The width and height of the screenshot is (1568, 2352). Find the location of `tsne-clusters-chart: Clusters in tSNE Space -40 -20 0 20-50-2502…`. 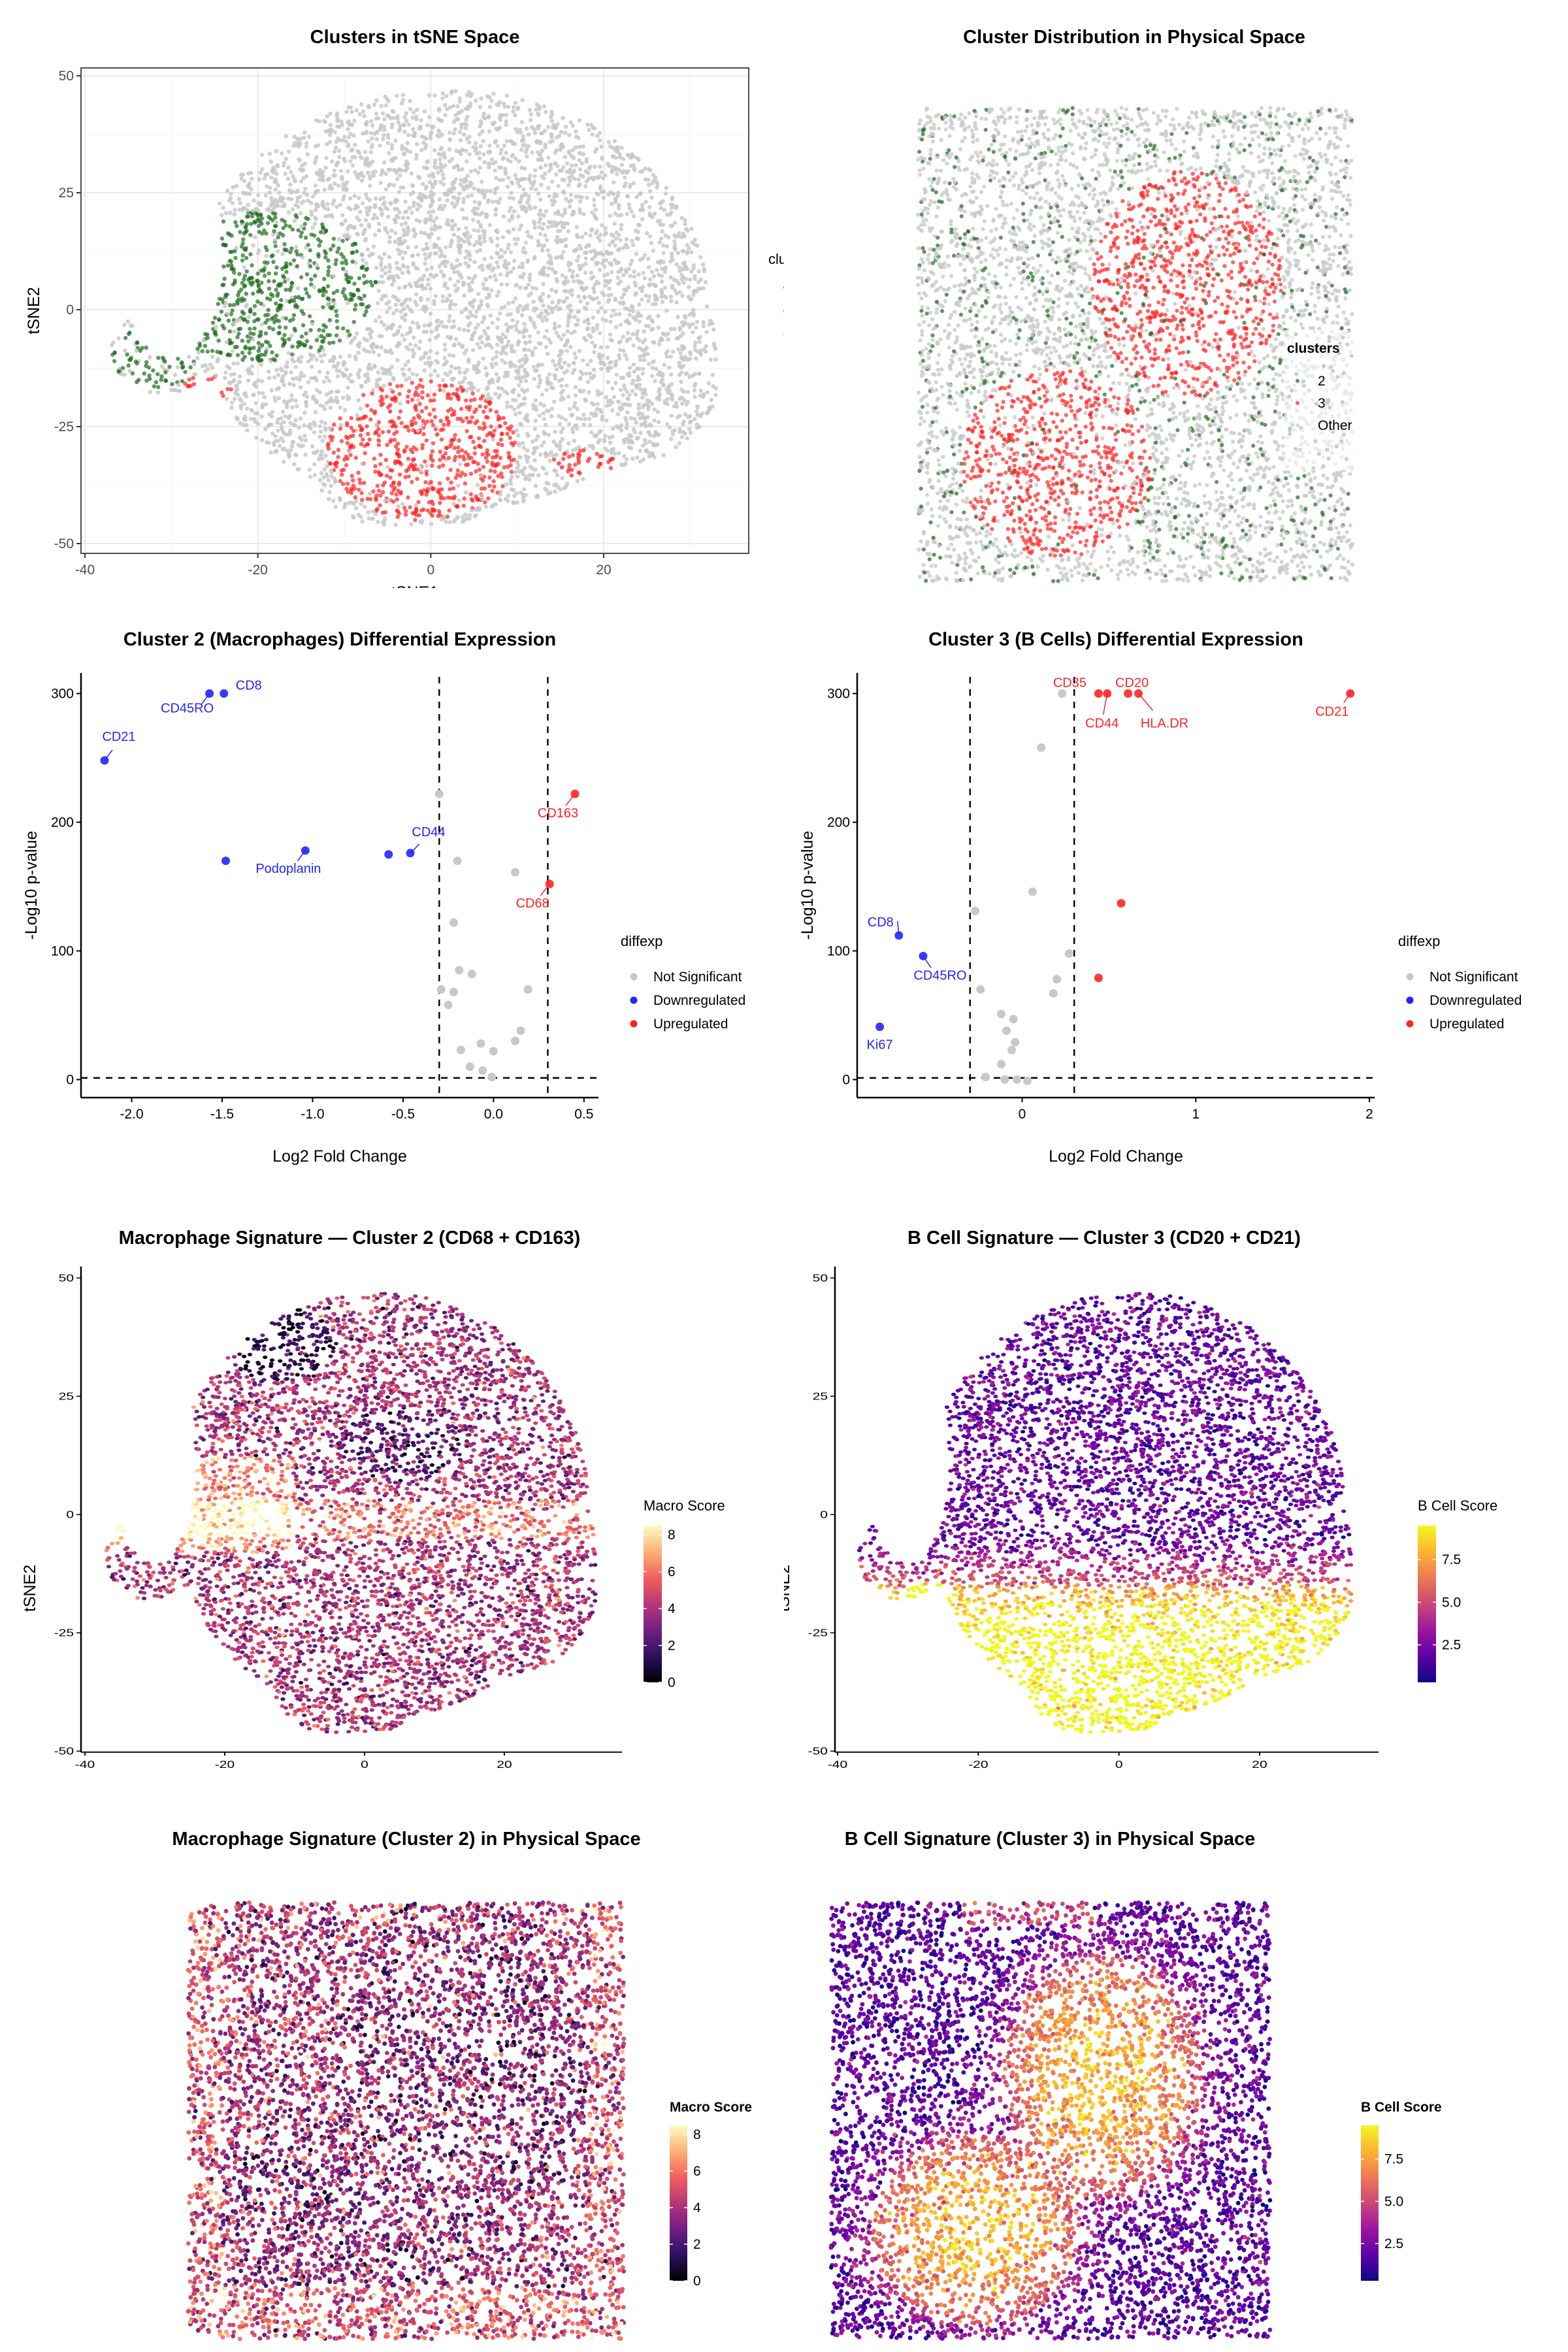

tsne-clusters-chart: Clusters in tSNE Space -40 -20 0 20-50-2502… is located at coordinates (404, 307).